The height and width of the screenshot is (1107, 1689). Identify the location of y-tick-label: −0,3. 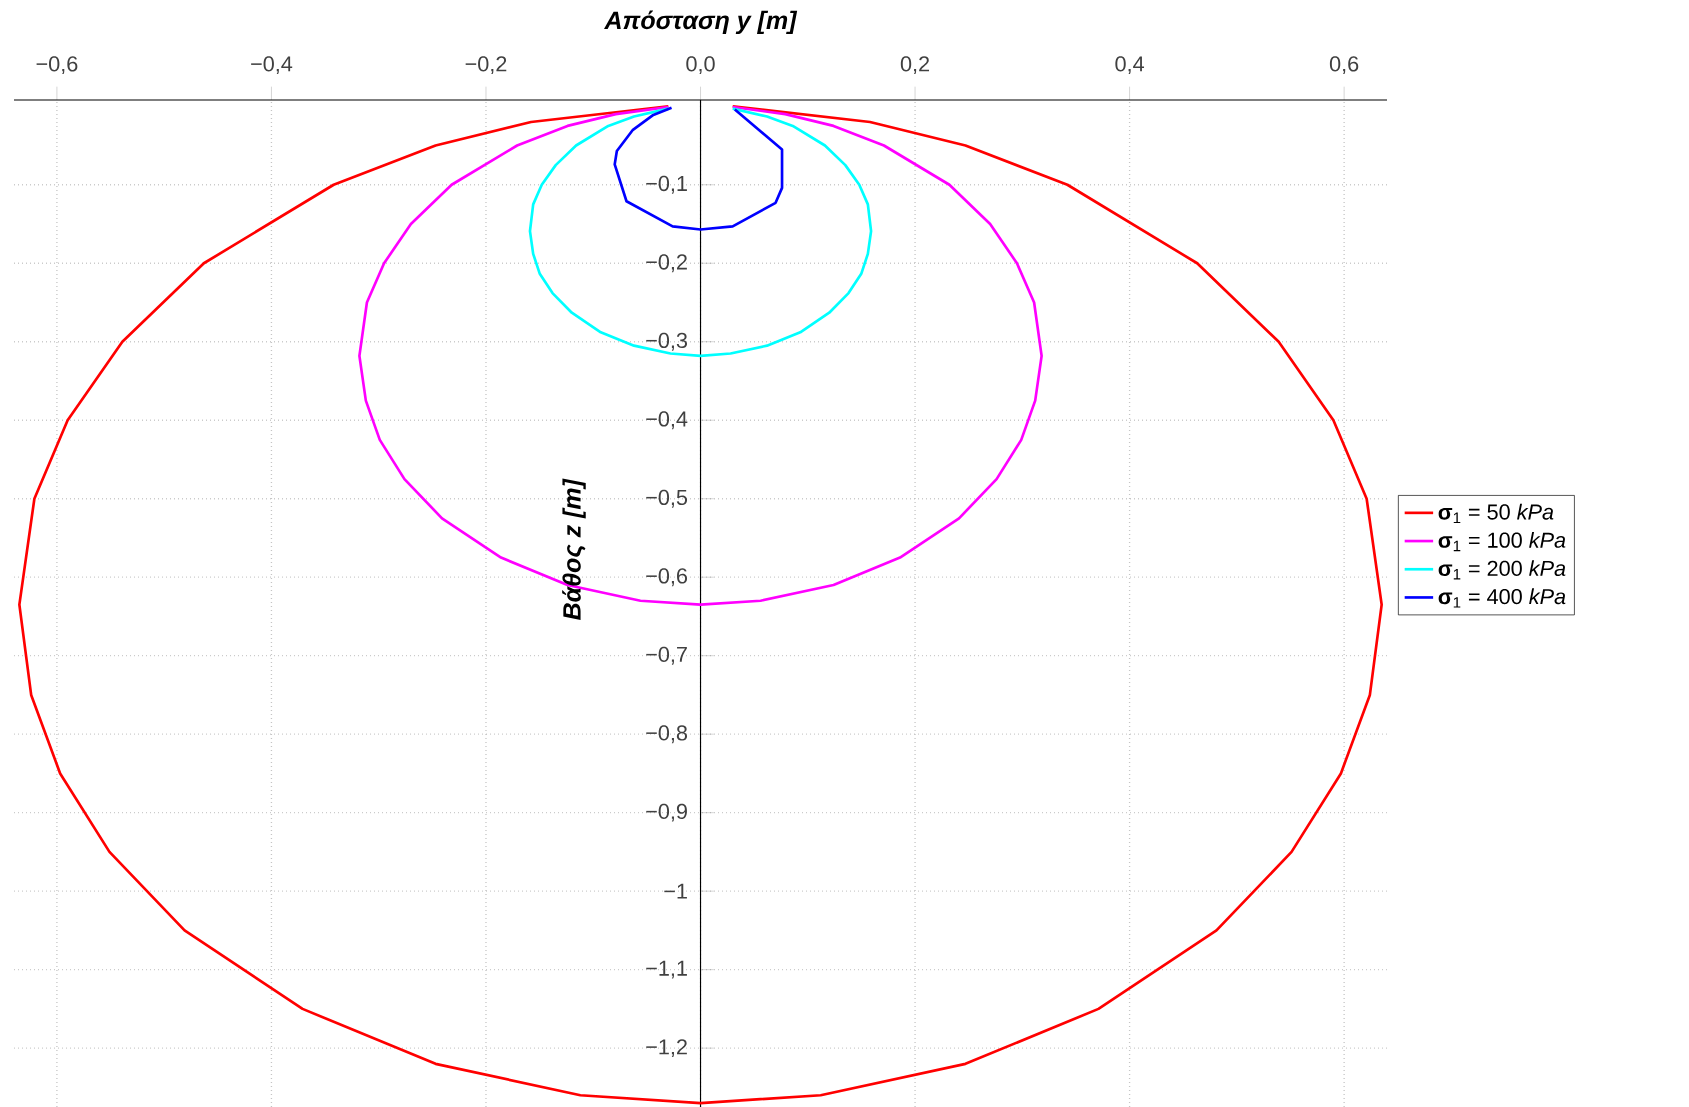
(667, 341).